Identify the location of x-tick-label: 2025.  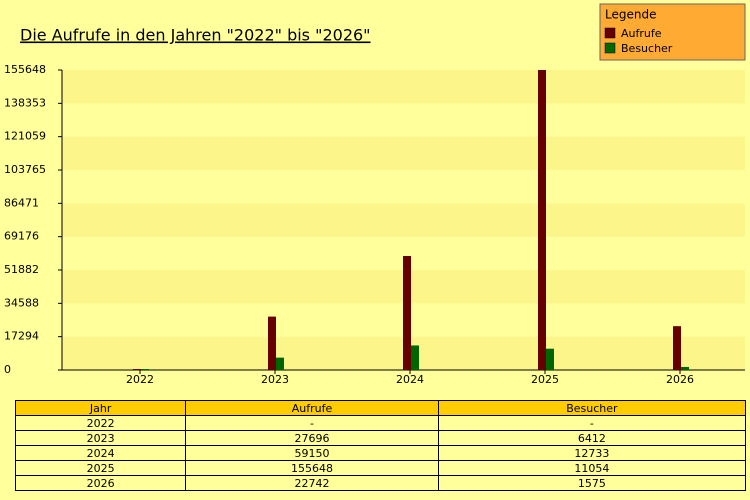
(545, 379).